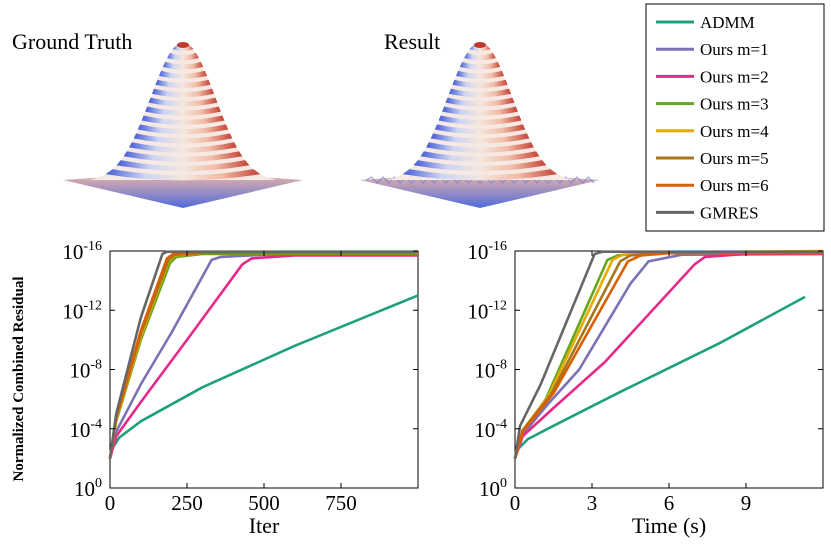 Image resolution: width=831 pixels, height=548 pixels. Describe the element at coordinates (19, 378) in the screenshot. I see `y-axis-label: Normalized Combined Residual` at that location.